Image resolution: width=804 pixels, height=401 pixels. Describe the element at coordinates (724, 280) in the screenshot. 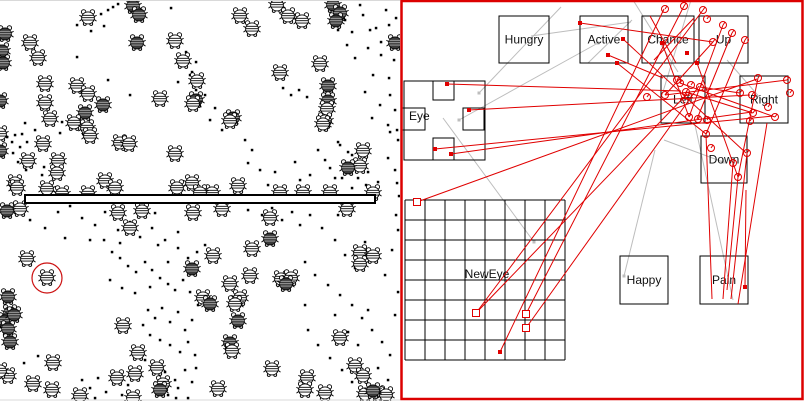

I see `node-box-pain` at that location.